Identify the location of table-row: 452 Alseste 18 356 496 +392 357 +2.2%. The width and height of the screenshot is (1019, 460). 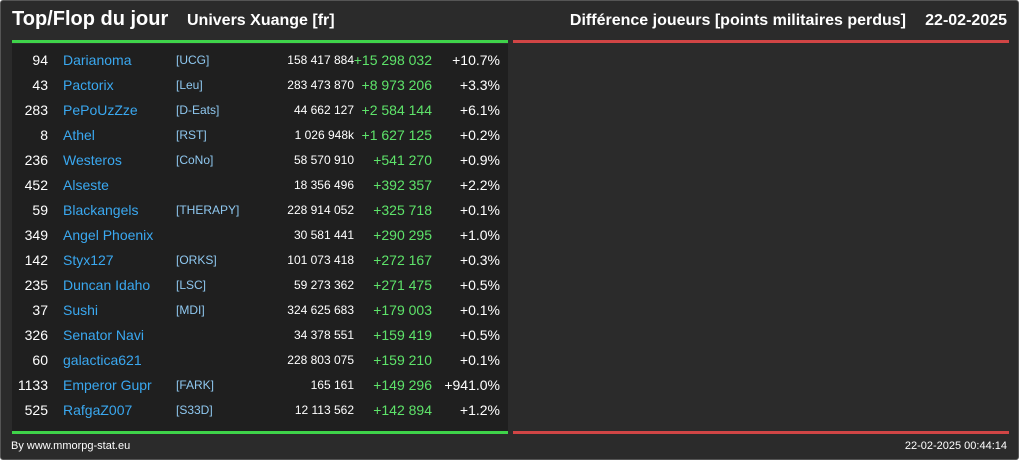
(260, 185).